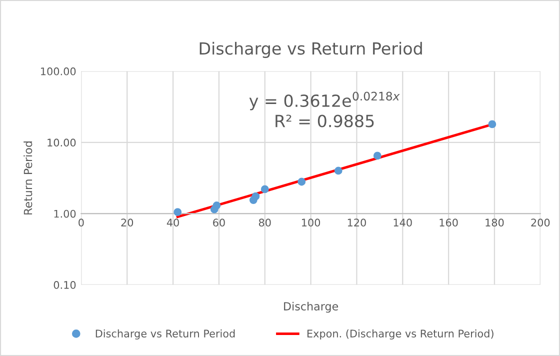 This screenshot has width=560, height=356. Describe the element at coordinates (324, 101) in the screenshot. I see `annotation: y = 0.3612e$^{0.0218x}$` at that location.